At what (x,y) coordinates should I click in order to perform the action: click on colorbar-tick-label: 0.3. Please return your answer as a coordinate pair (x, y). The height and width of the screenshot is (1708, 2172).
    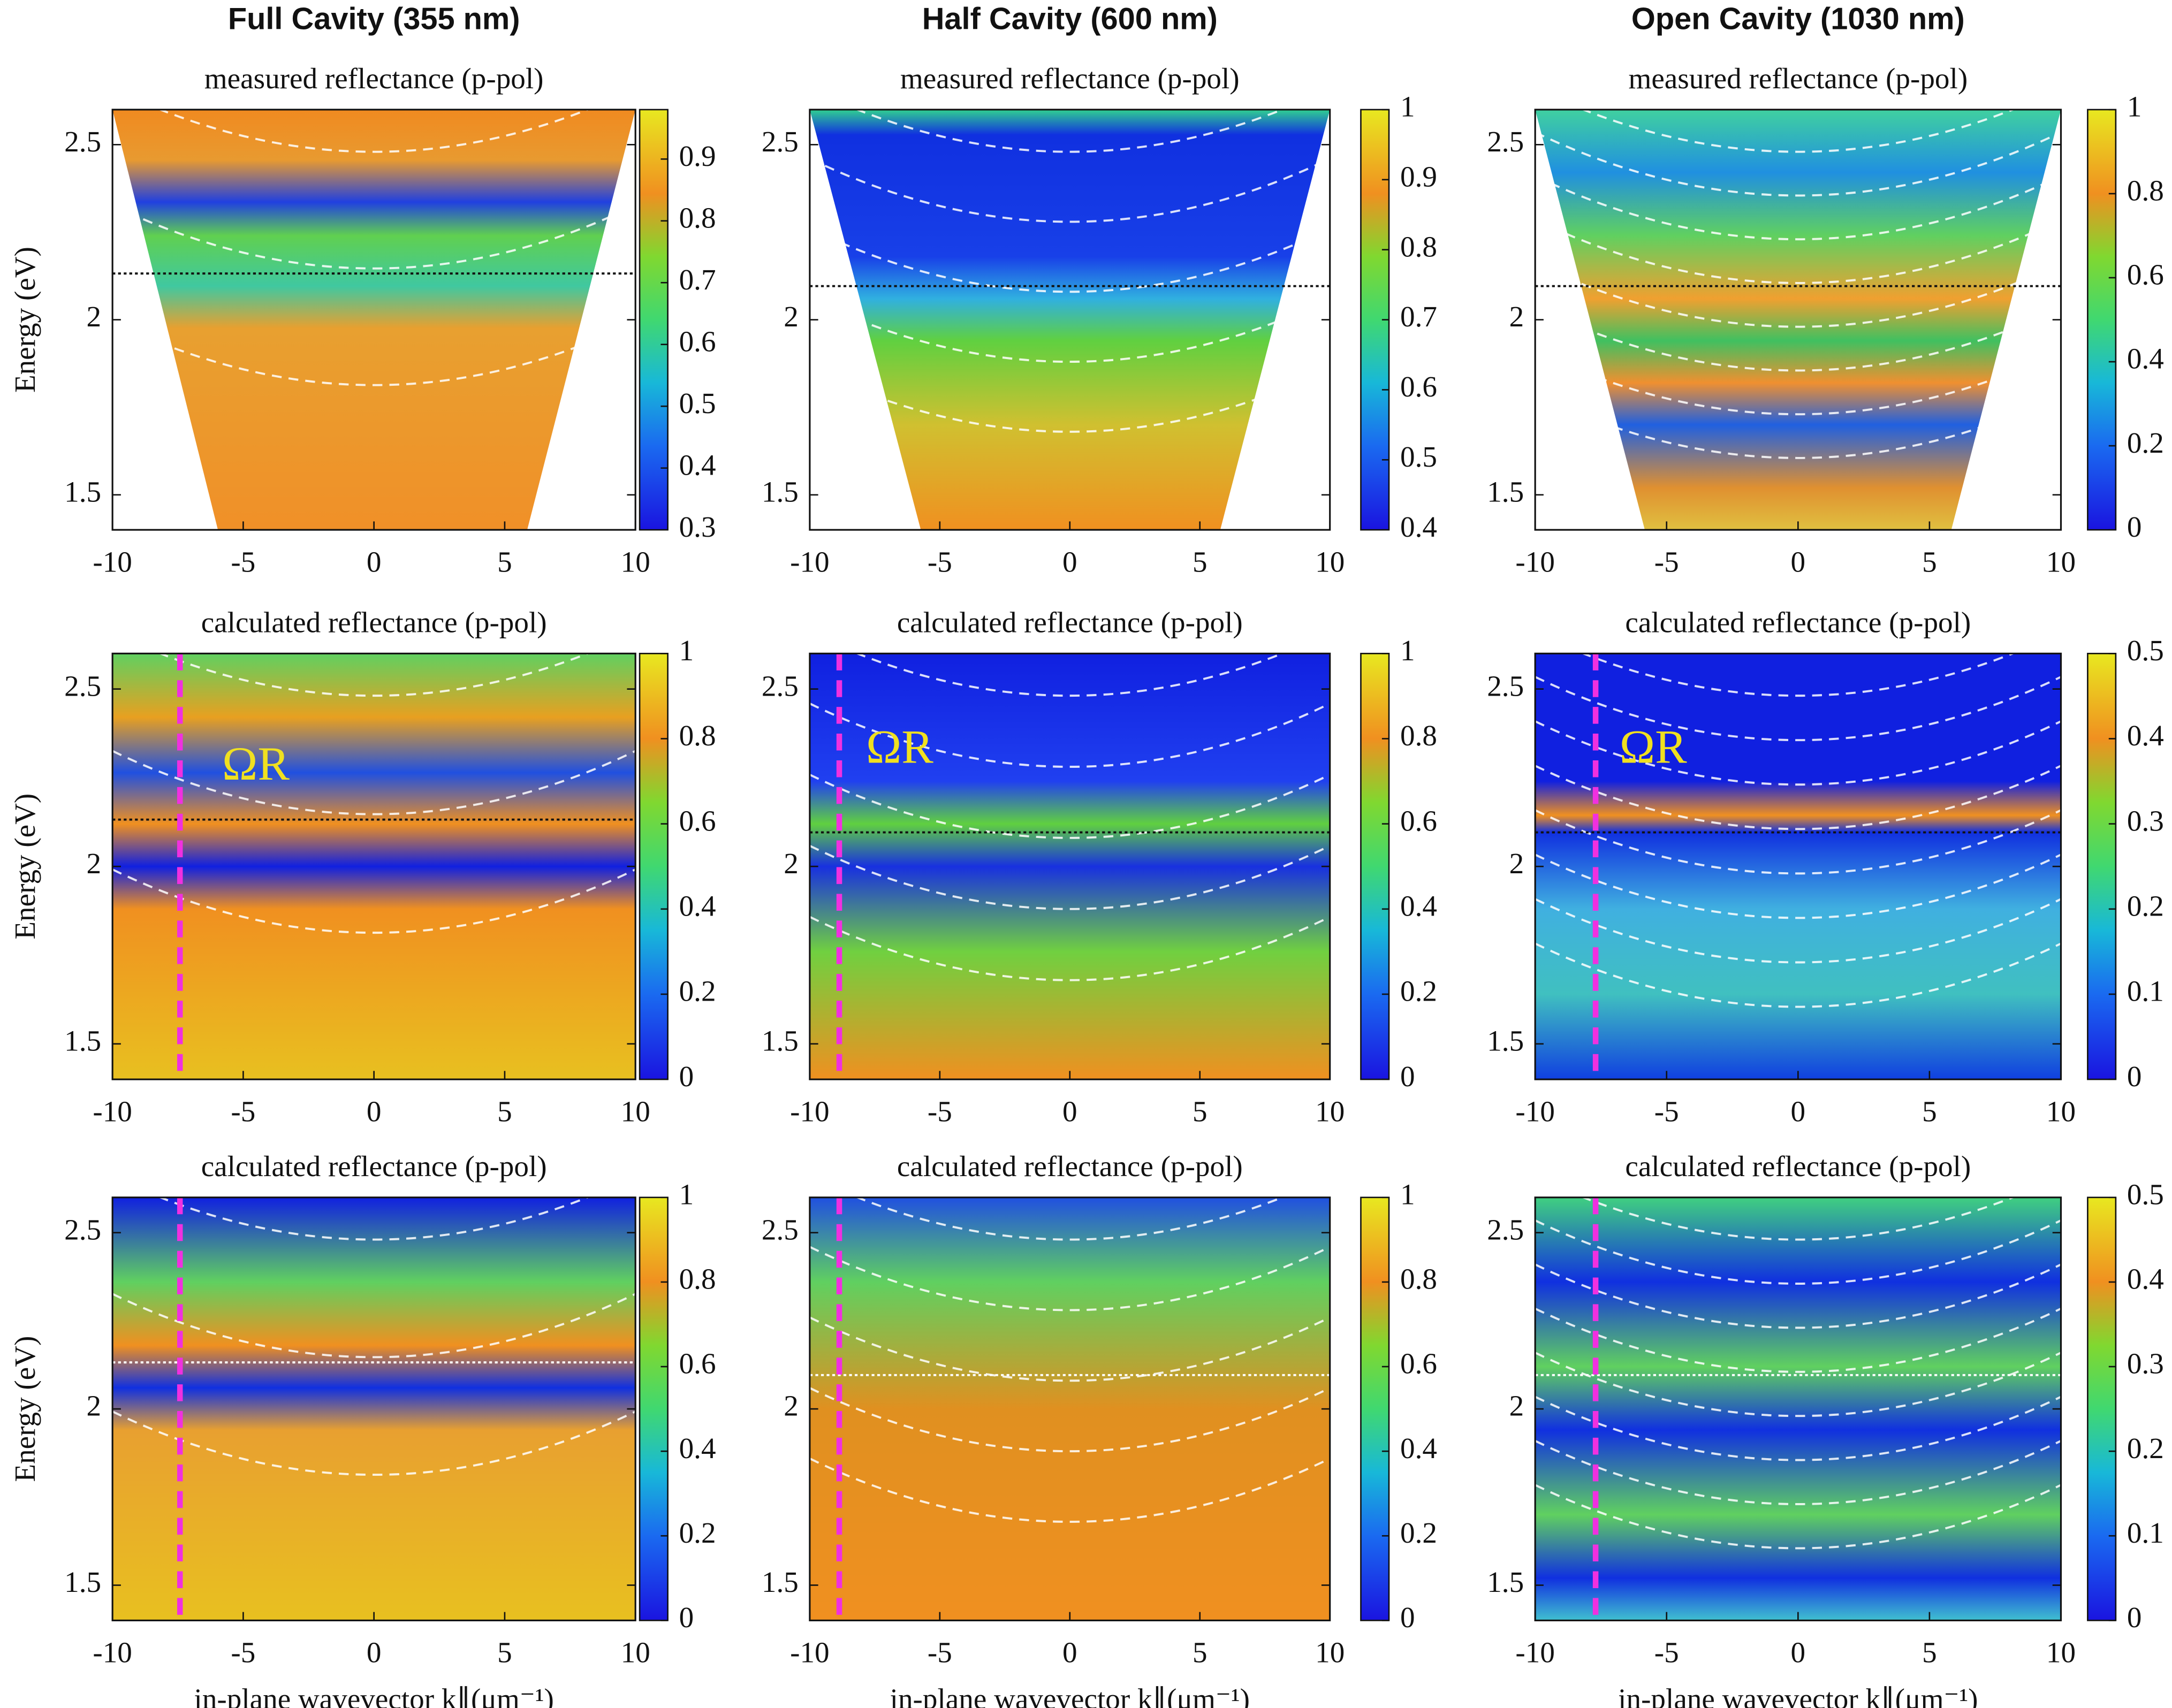
    Looking at the image, I should click on (2145, 821).